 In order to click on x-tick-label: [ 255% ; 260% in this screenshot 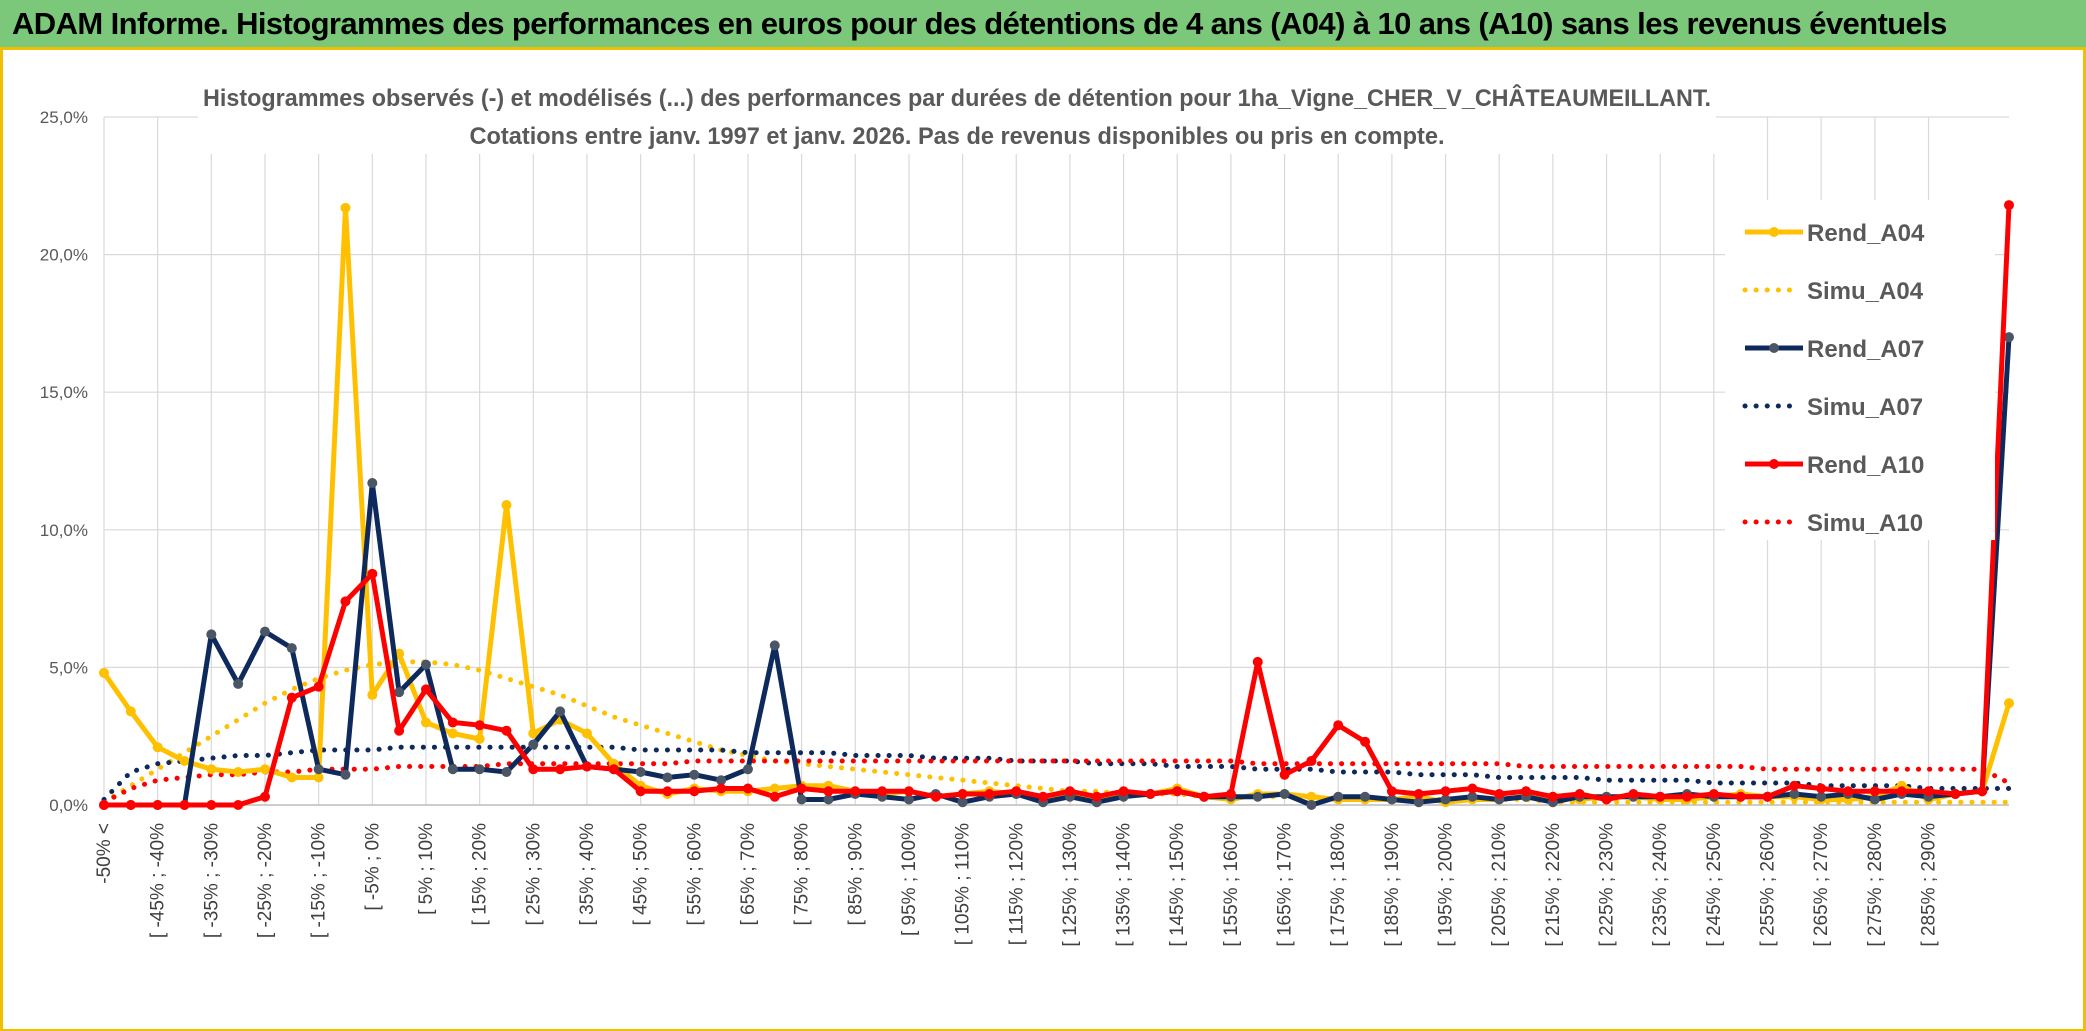, I will do `click(1768, 885)`.